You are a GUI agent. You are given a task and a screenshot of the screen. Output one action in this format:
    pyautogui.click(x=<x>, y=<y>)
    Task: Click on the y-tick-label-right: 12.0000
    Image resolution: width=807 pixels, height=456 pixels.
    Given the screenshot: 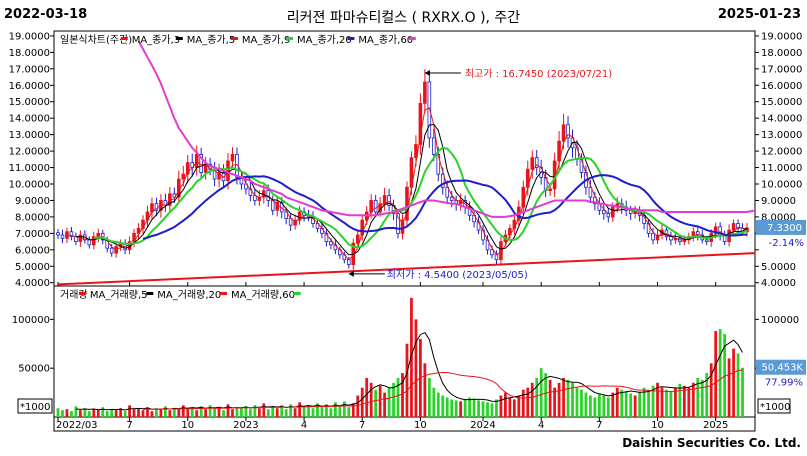 What is the action you would take?
    pyautogui.click(x=781, y=152)
    